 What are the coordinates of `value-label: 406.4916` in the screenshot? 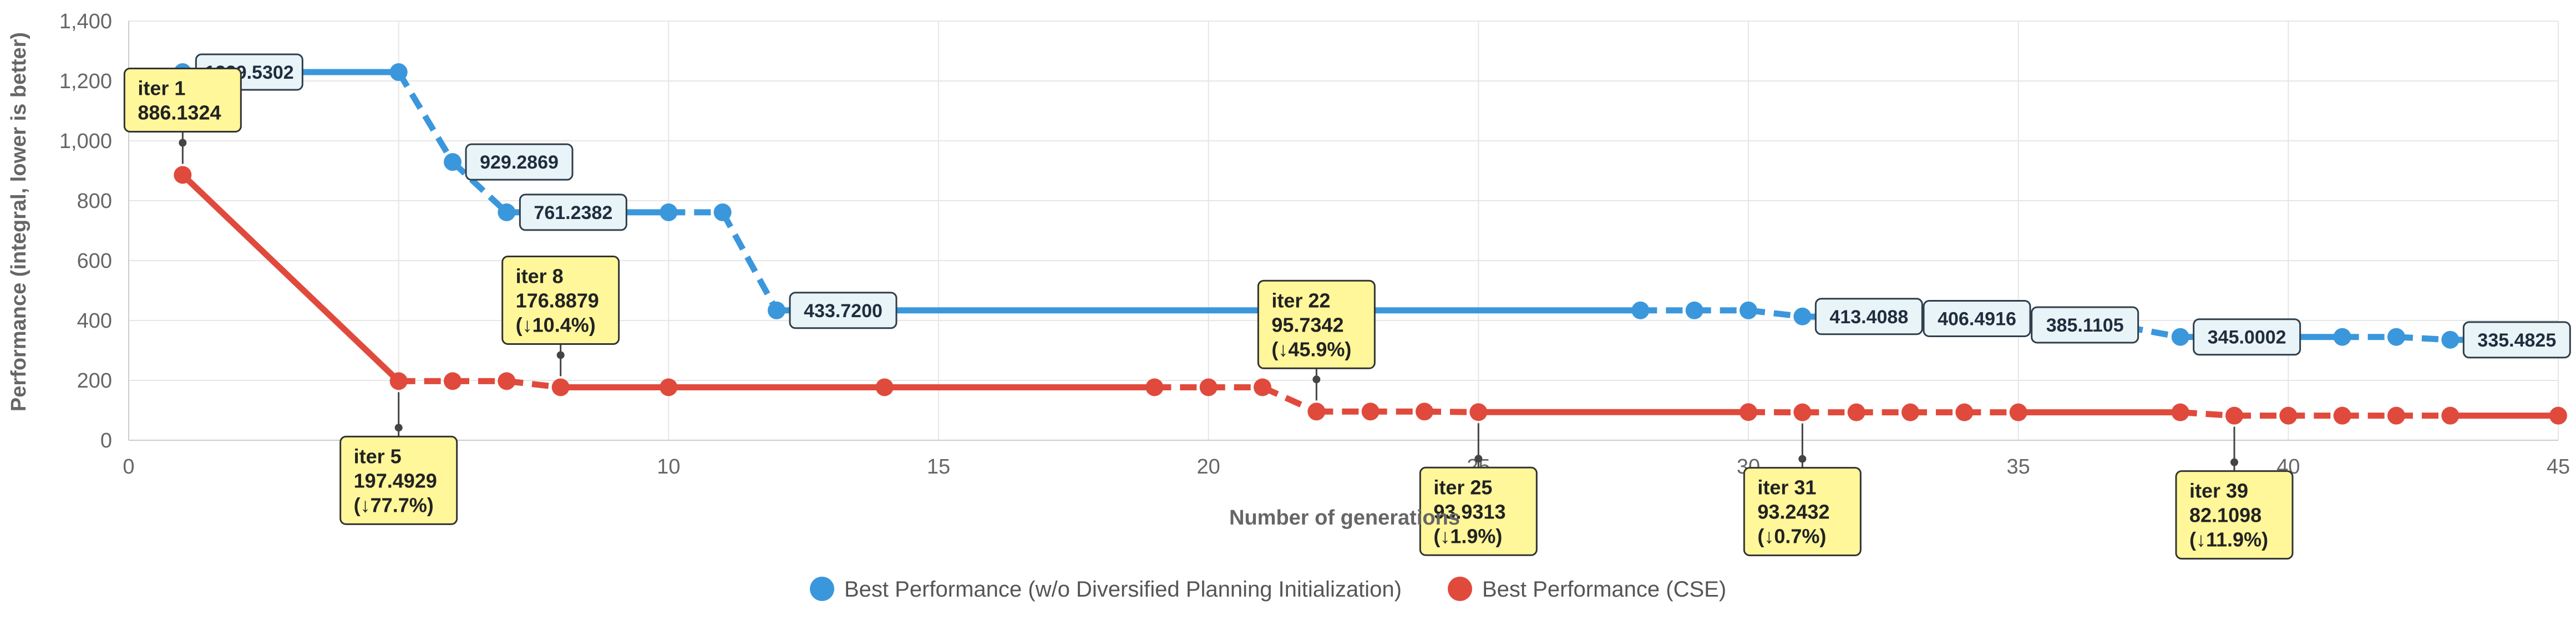 It's located at (1977, 318).